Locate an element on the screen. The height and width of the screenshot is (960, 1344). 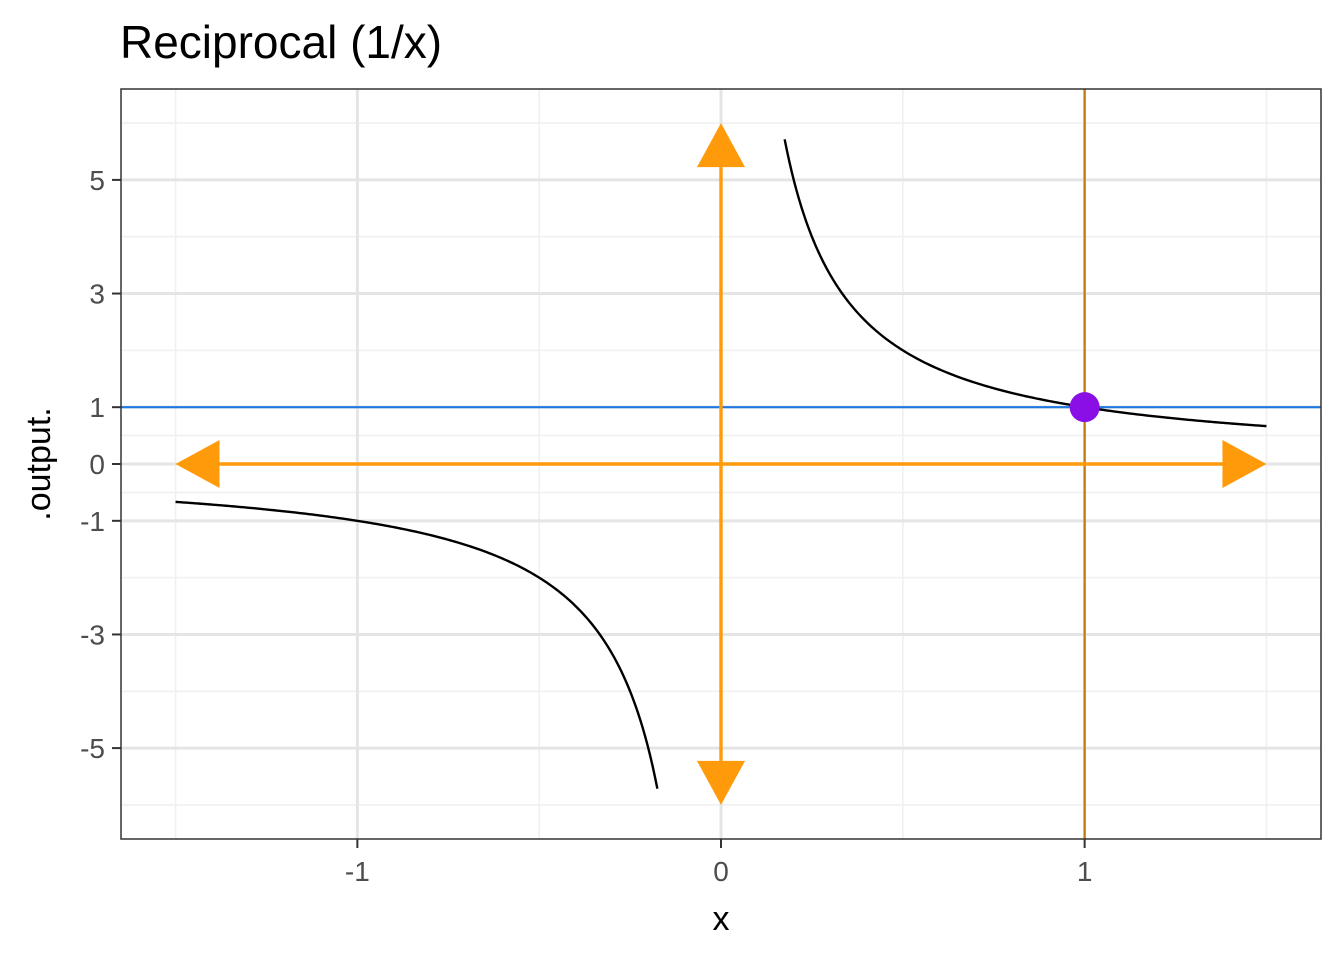
y-tick-label: -5 is located at coordinates (92, 748).